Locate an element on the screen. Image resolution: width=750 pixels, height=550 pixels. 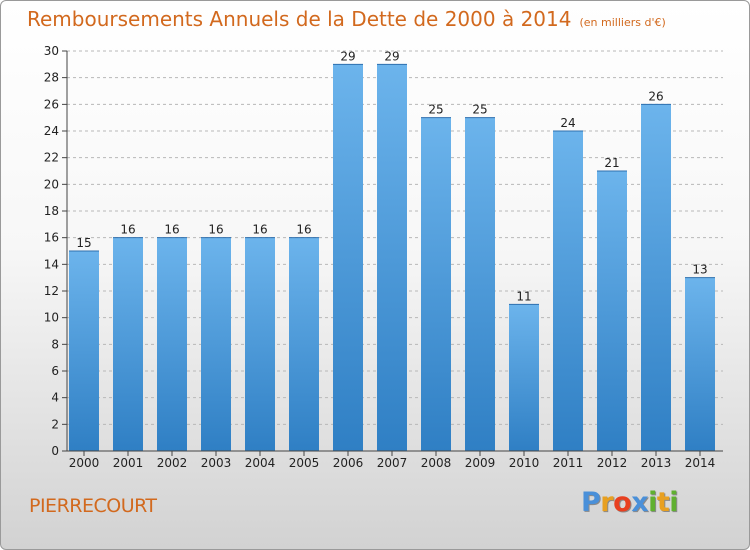
bar-2009 is located at coordinates (480, 284).